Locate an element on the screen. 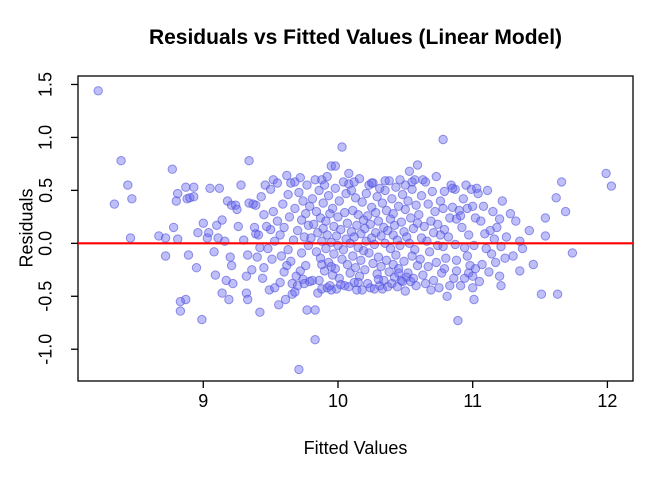 The width and height of the screenshot is (672, 480). y-tick-label: -1.0 is located at coordinates (46, 349).